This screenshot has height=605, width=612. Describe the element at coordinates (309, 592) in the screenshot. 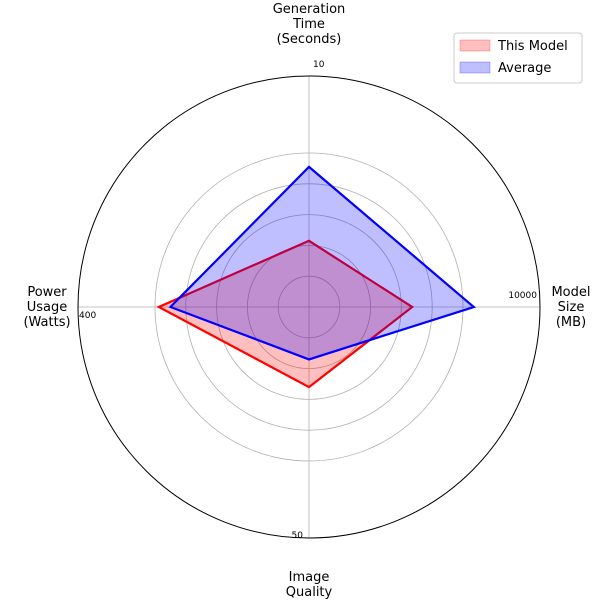

I see `axis-label-line: Quality` at that location.